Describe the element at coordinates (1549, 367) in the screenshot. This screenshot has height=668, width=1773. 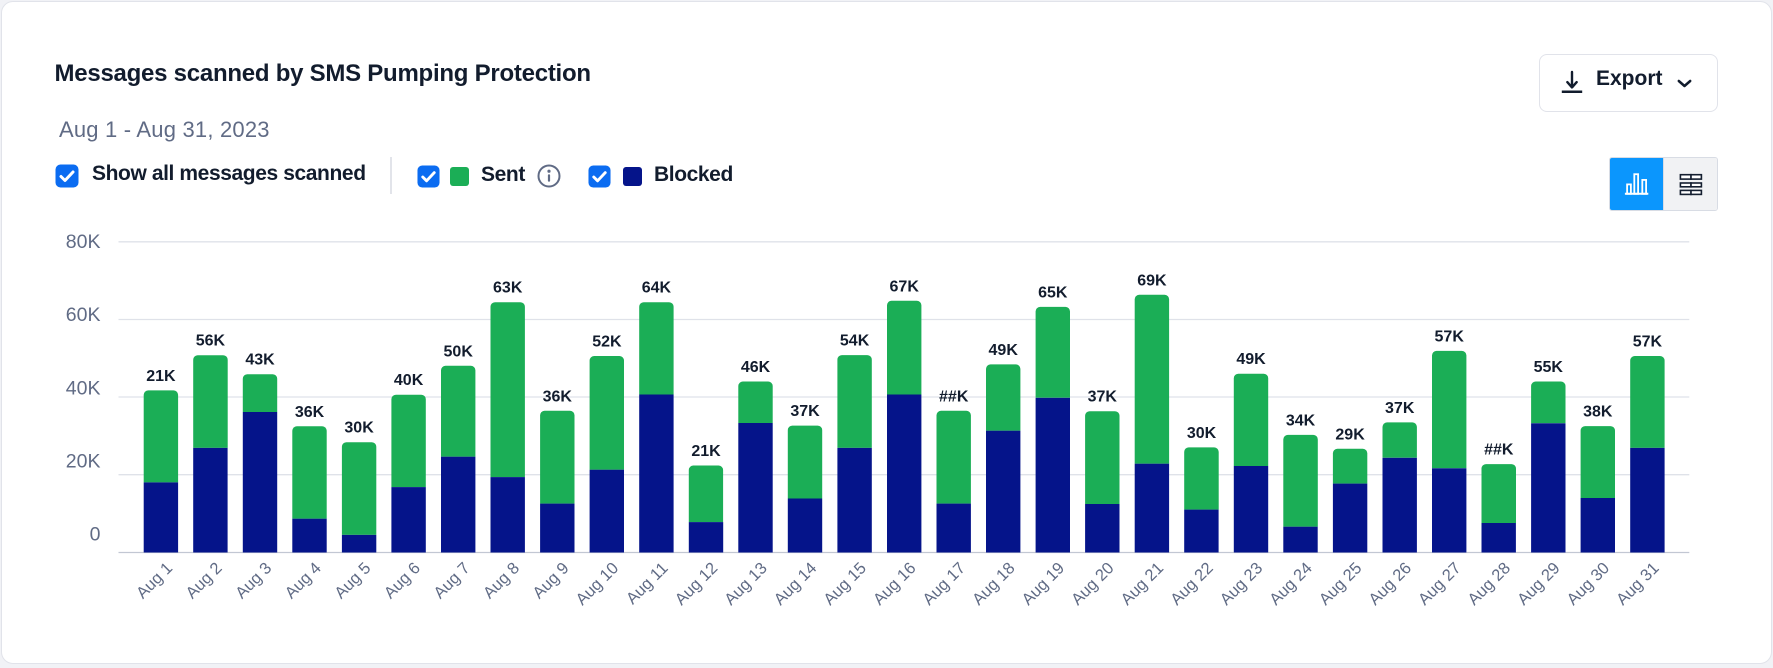
I see `svg-text: 55K` at that location.